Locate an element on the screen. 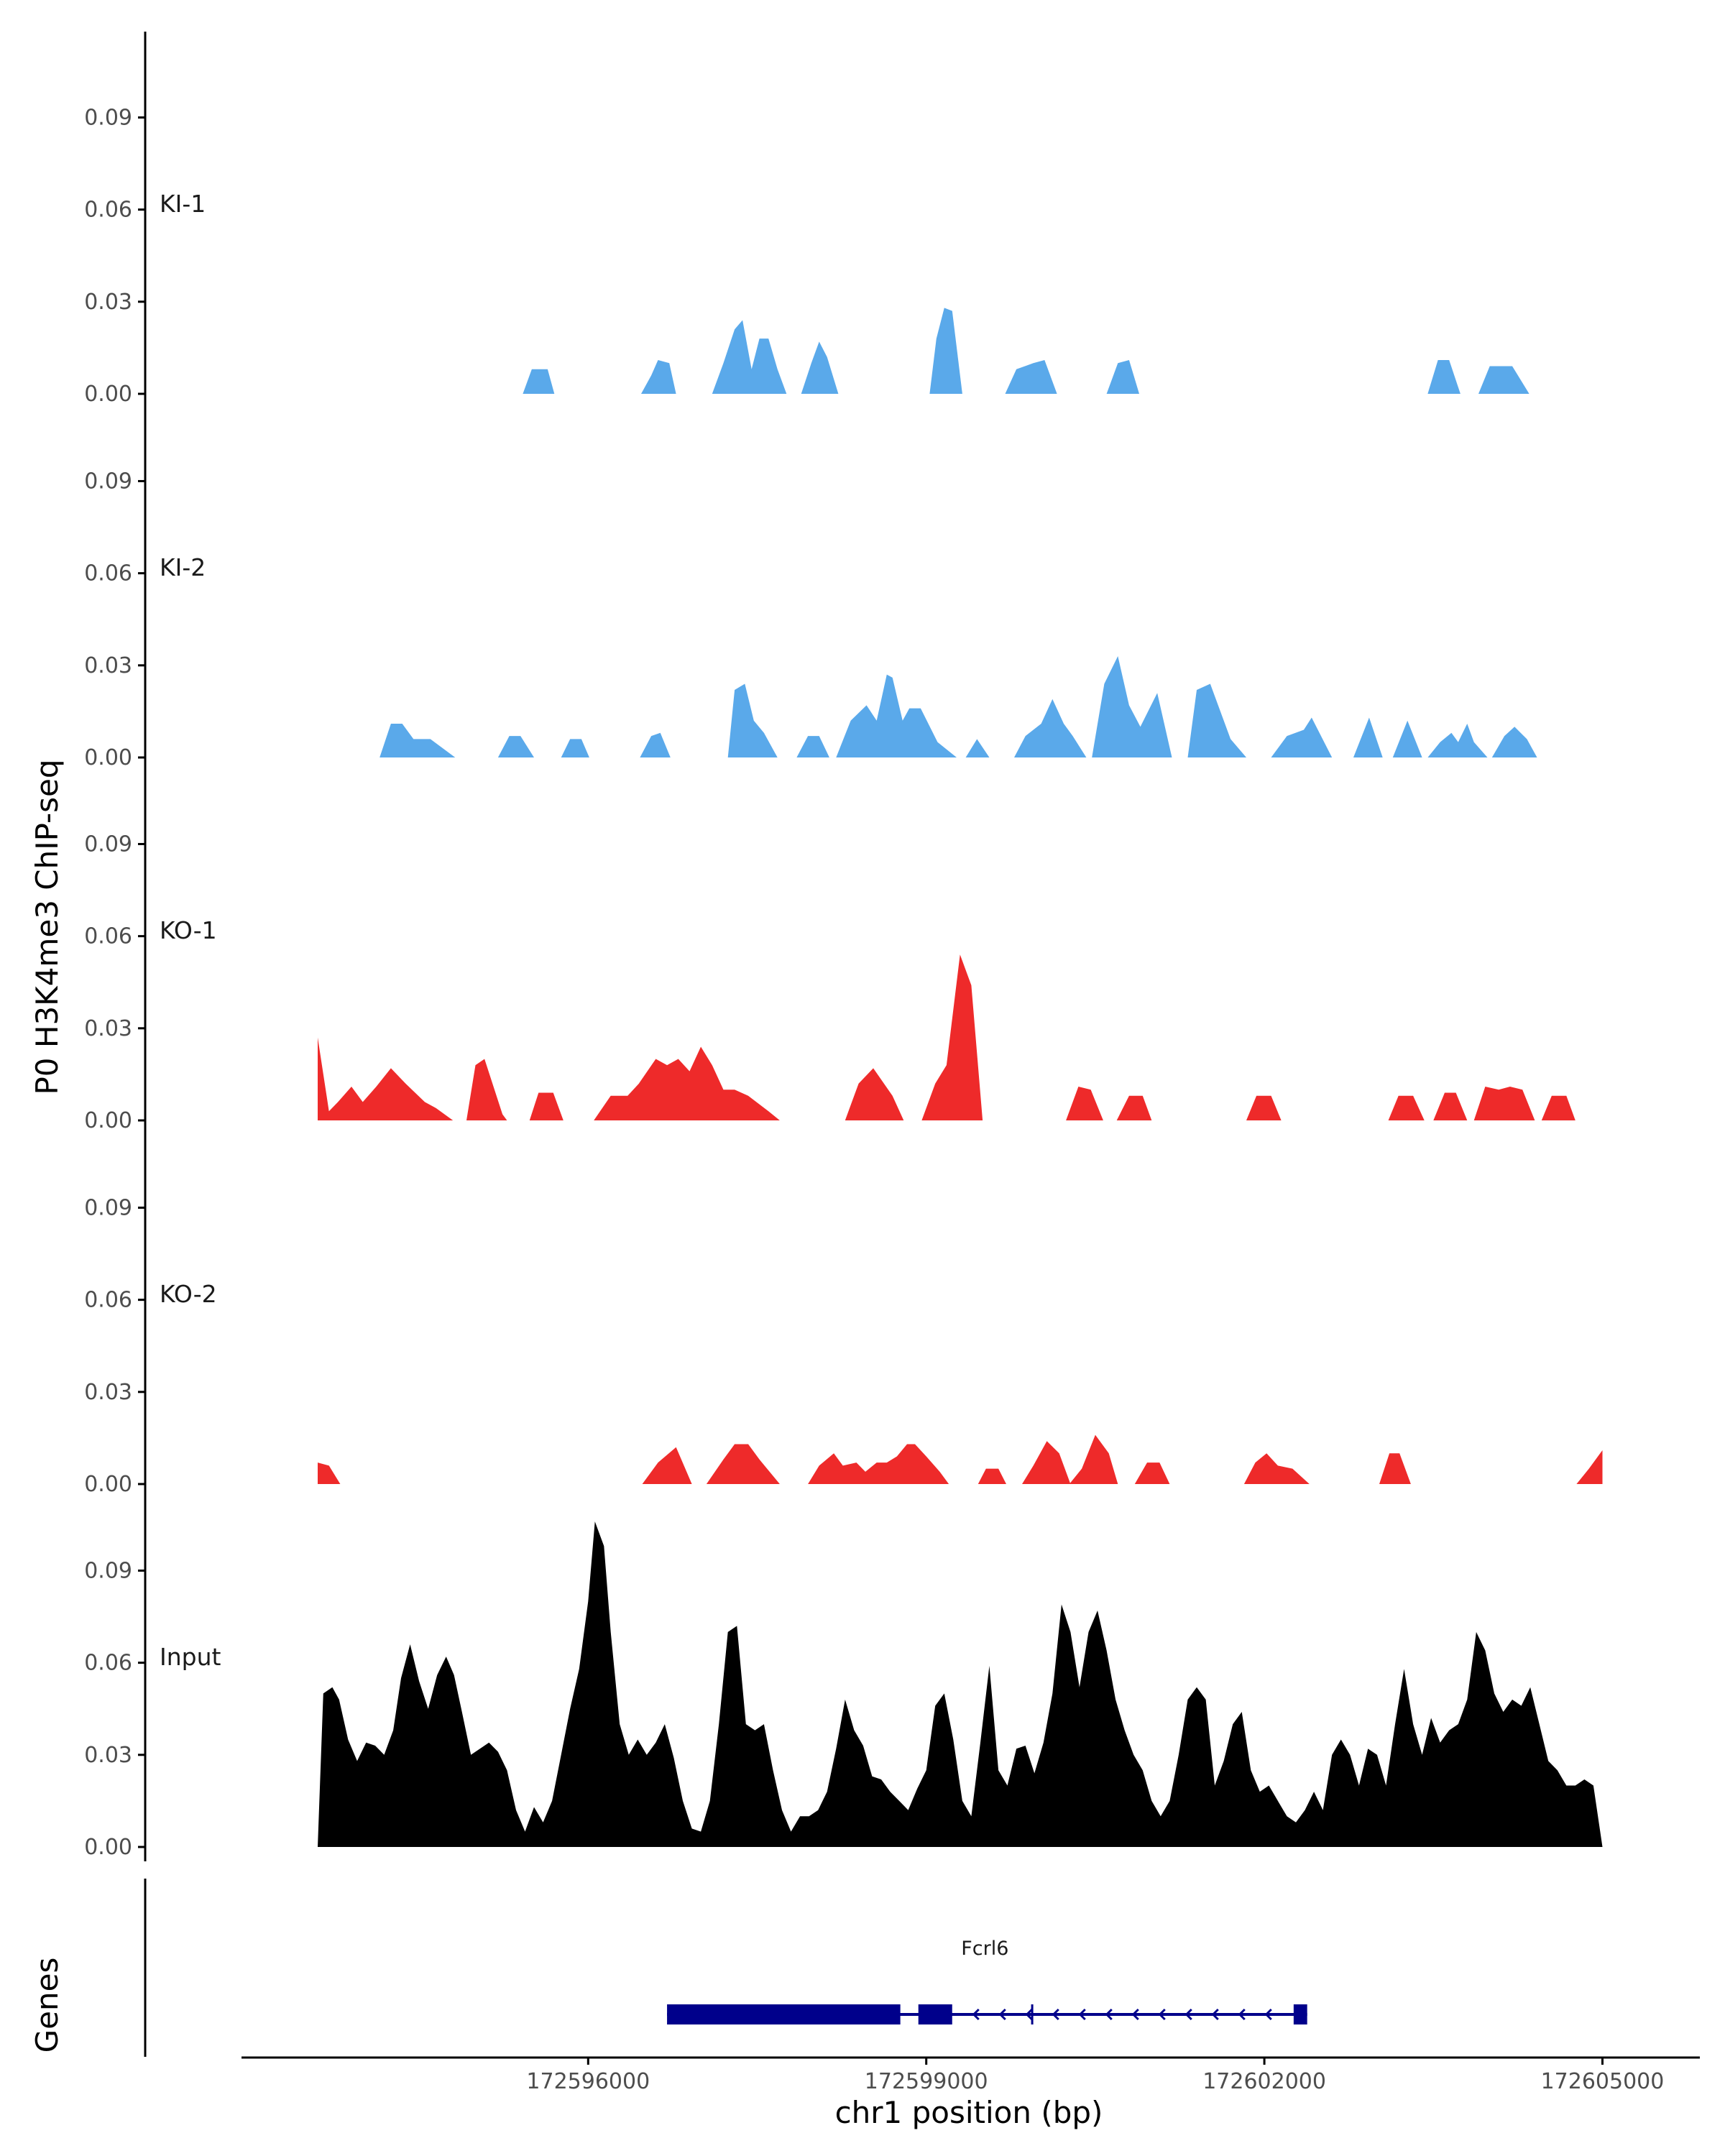  y-axis-title: P0 H3K4me3 ChIP-seq is located at coordinates (47, 927).